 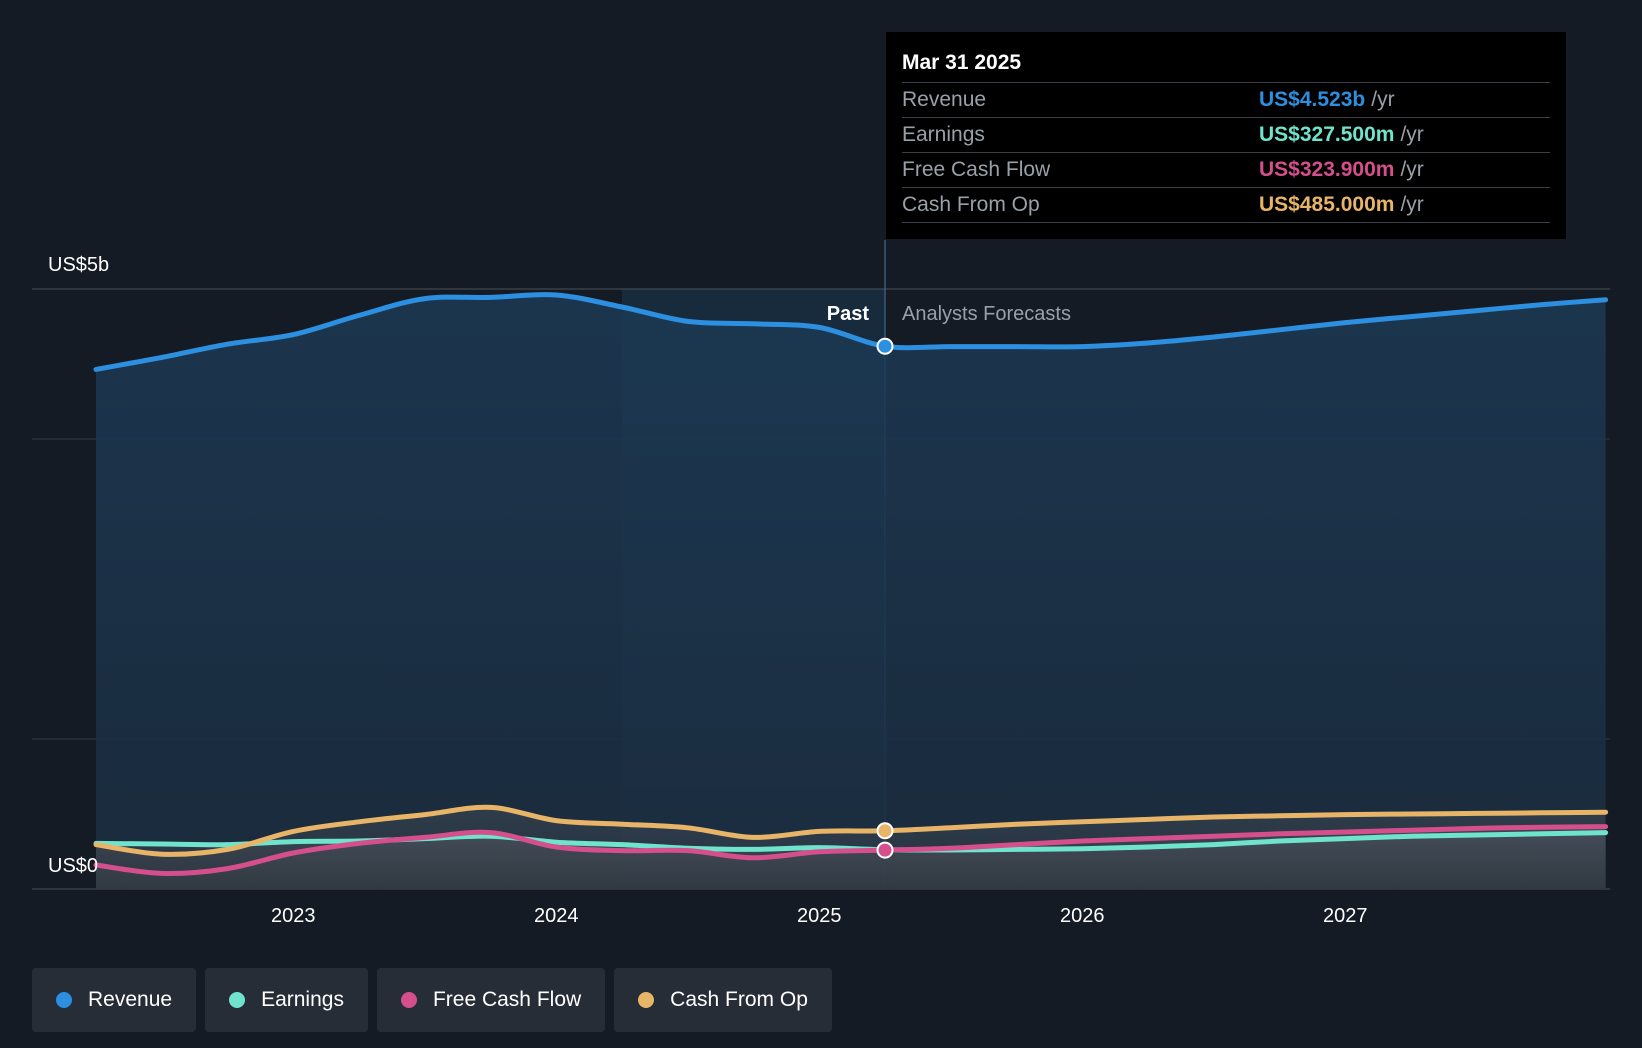 I want to click on forecast-label: Analysts Forecasts, so click(x=986, y=314).